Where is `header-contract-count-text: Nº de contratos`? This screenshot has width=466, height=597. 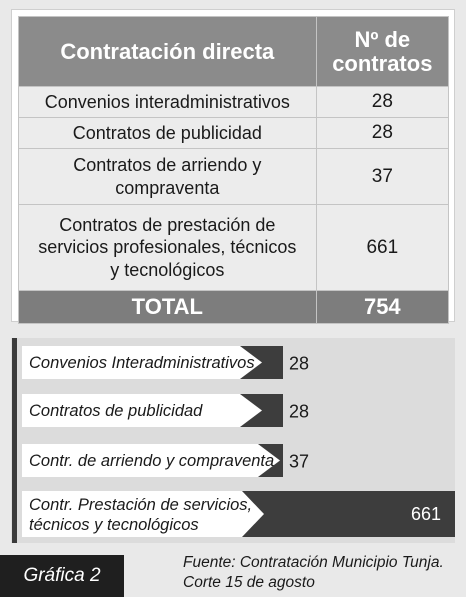 header-contract-count-text: Nº de contratos is located at coordinates (382, 51).